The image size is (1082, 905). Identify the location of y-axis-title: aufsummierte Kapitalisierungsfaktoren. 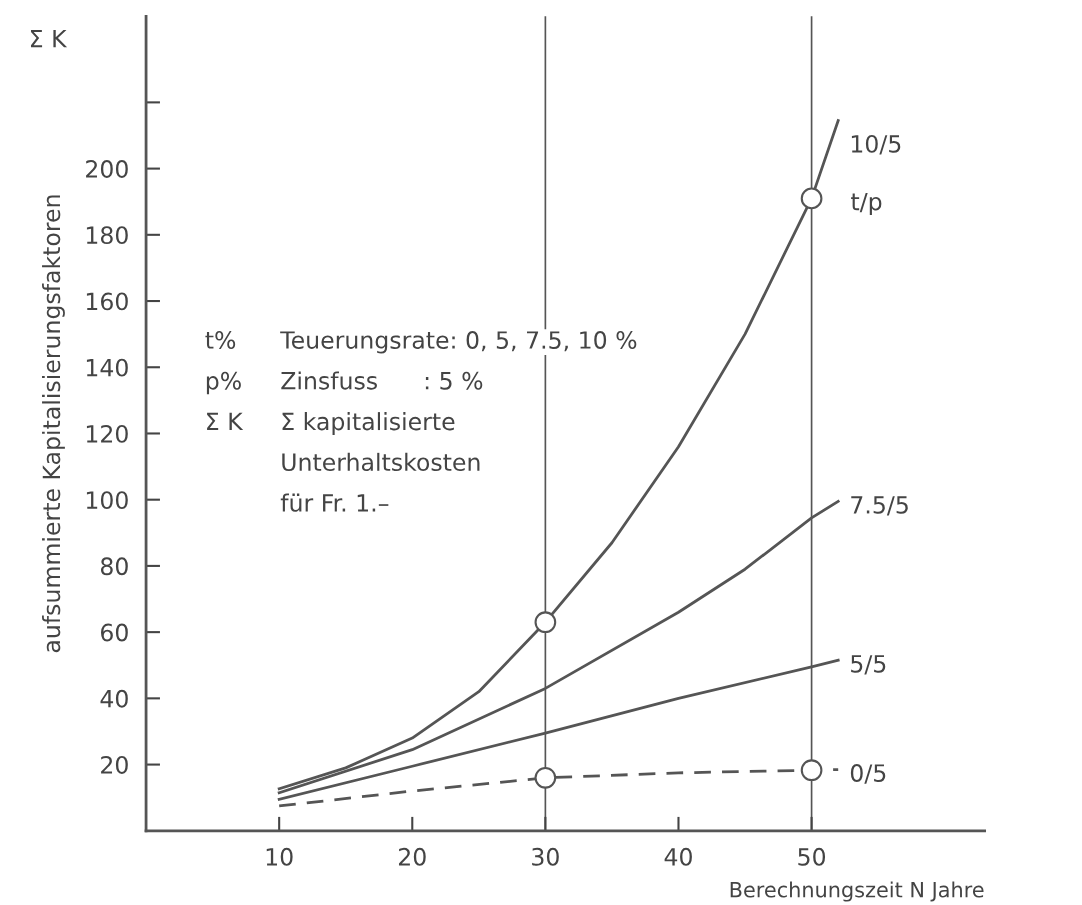
(53, 424).